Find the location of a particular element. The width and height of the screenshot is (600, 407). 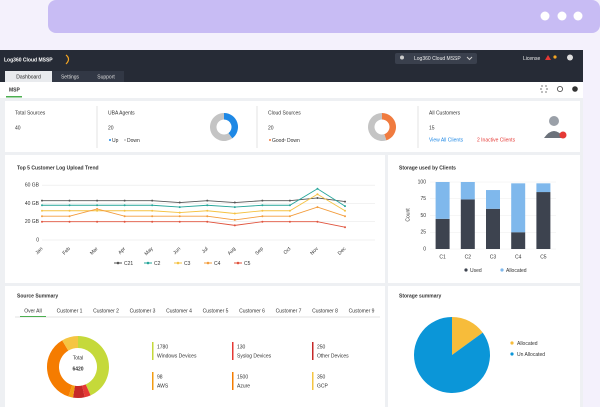

account-select is located at coordinates (436, 58).